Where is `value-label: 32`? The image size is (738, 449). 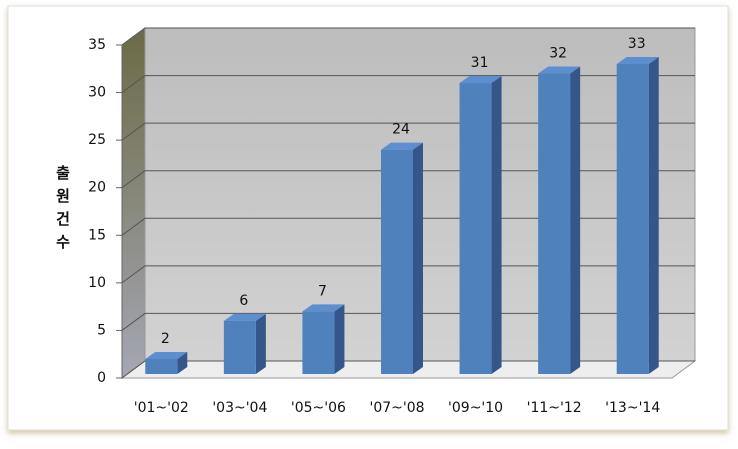 value-label: 32 is located at coordinates (558, 54).